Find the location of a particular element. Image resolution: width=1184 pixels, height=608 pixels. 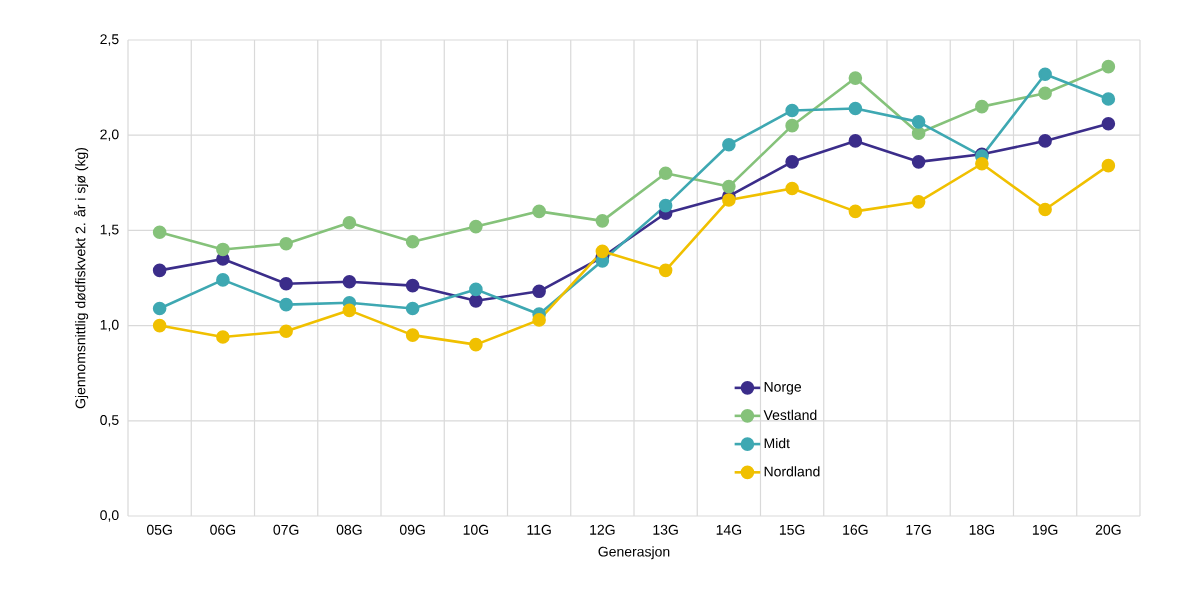

x-tick-label: 18G is located at coordinates (982, 529).